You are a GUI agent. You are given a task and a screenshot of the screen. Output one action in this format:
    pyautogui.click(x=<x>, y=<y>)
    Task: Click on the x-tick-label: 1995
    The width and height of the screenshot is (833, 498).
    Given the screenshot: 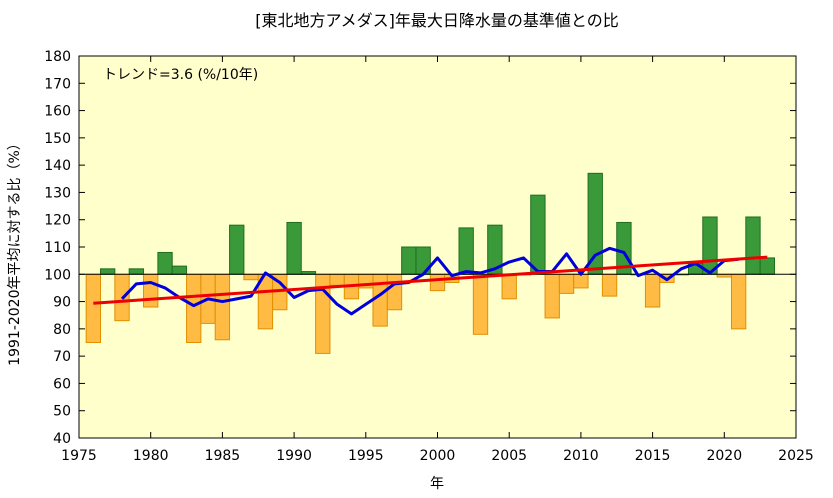 What is the action you would take?
    pyautogui.click(x=366, y=456)
    